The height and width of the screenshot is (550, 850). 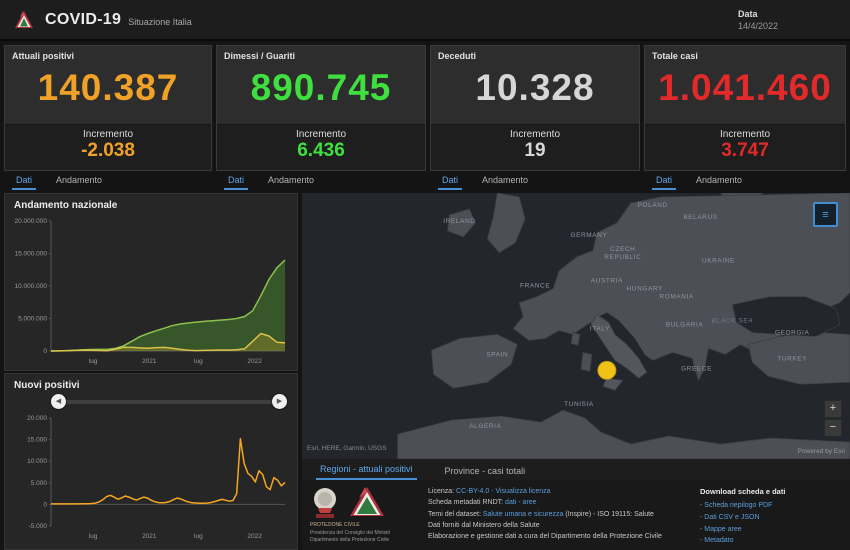 I want to click on card-increment: Incremento 6.436, so click(x=321, y=147).